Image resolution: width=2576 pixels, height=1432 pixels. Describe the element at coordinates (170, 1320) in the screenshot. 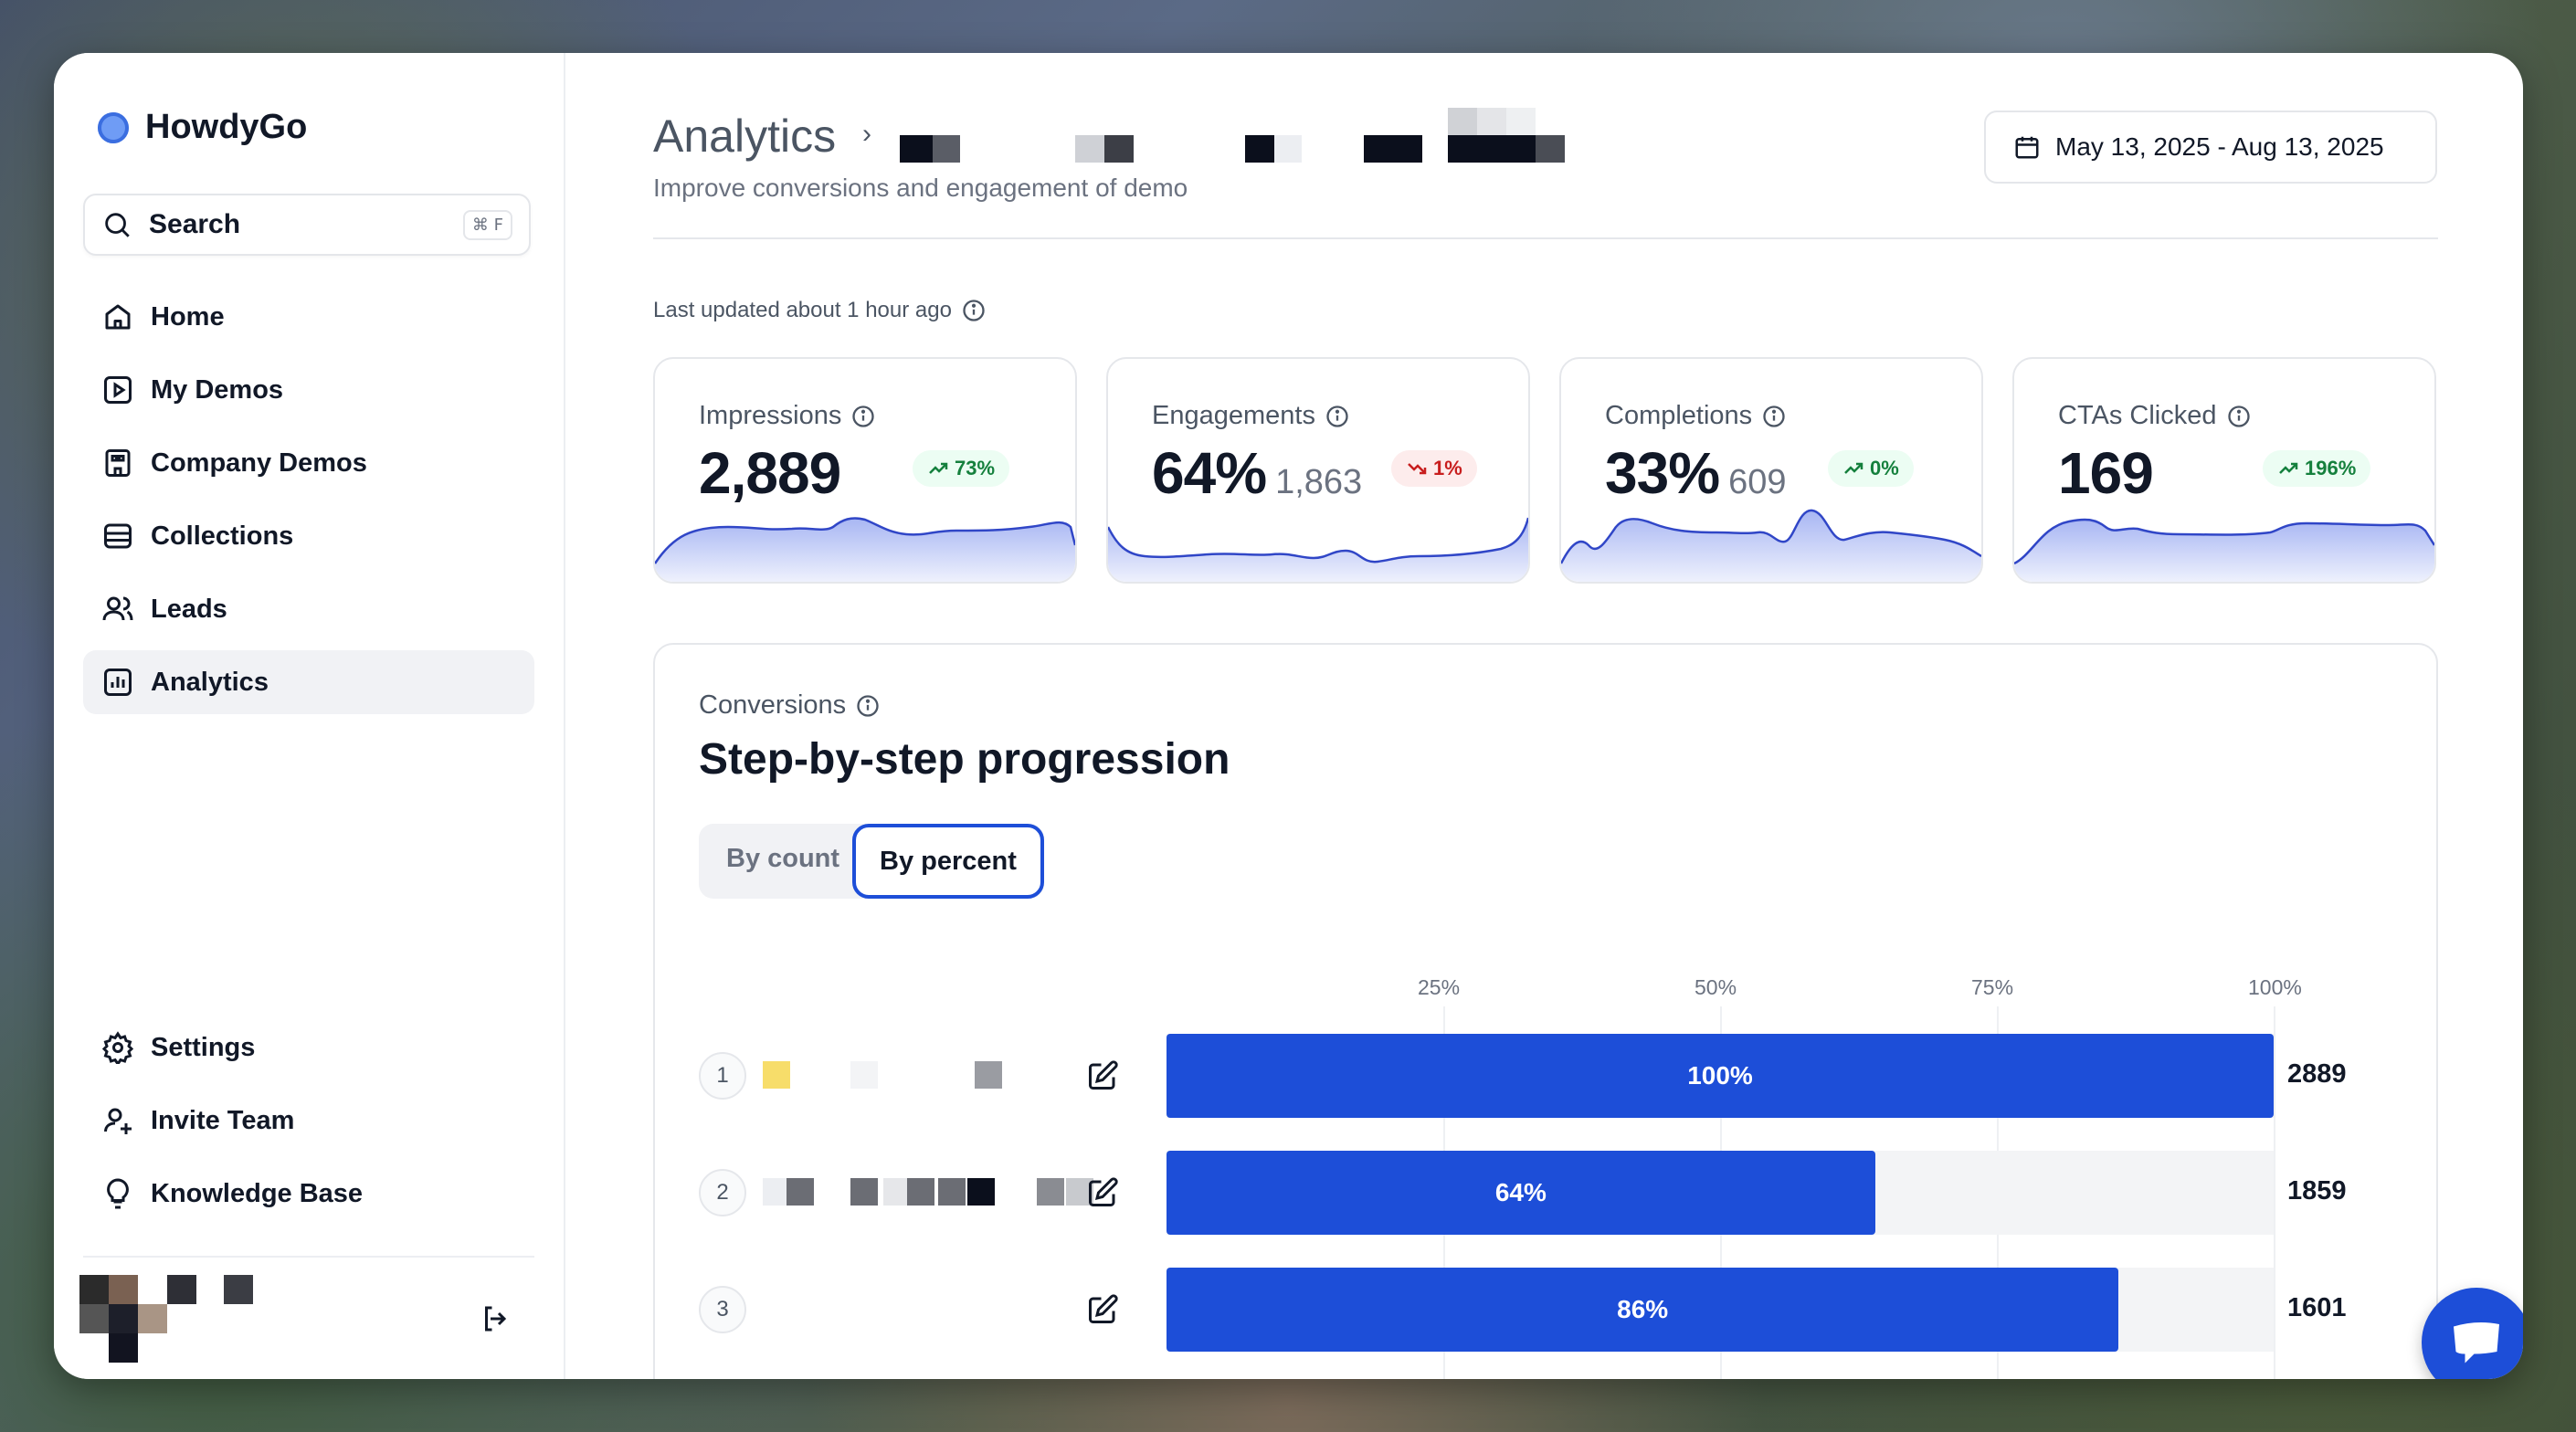

I see `avatar` at that location.